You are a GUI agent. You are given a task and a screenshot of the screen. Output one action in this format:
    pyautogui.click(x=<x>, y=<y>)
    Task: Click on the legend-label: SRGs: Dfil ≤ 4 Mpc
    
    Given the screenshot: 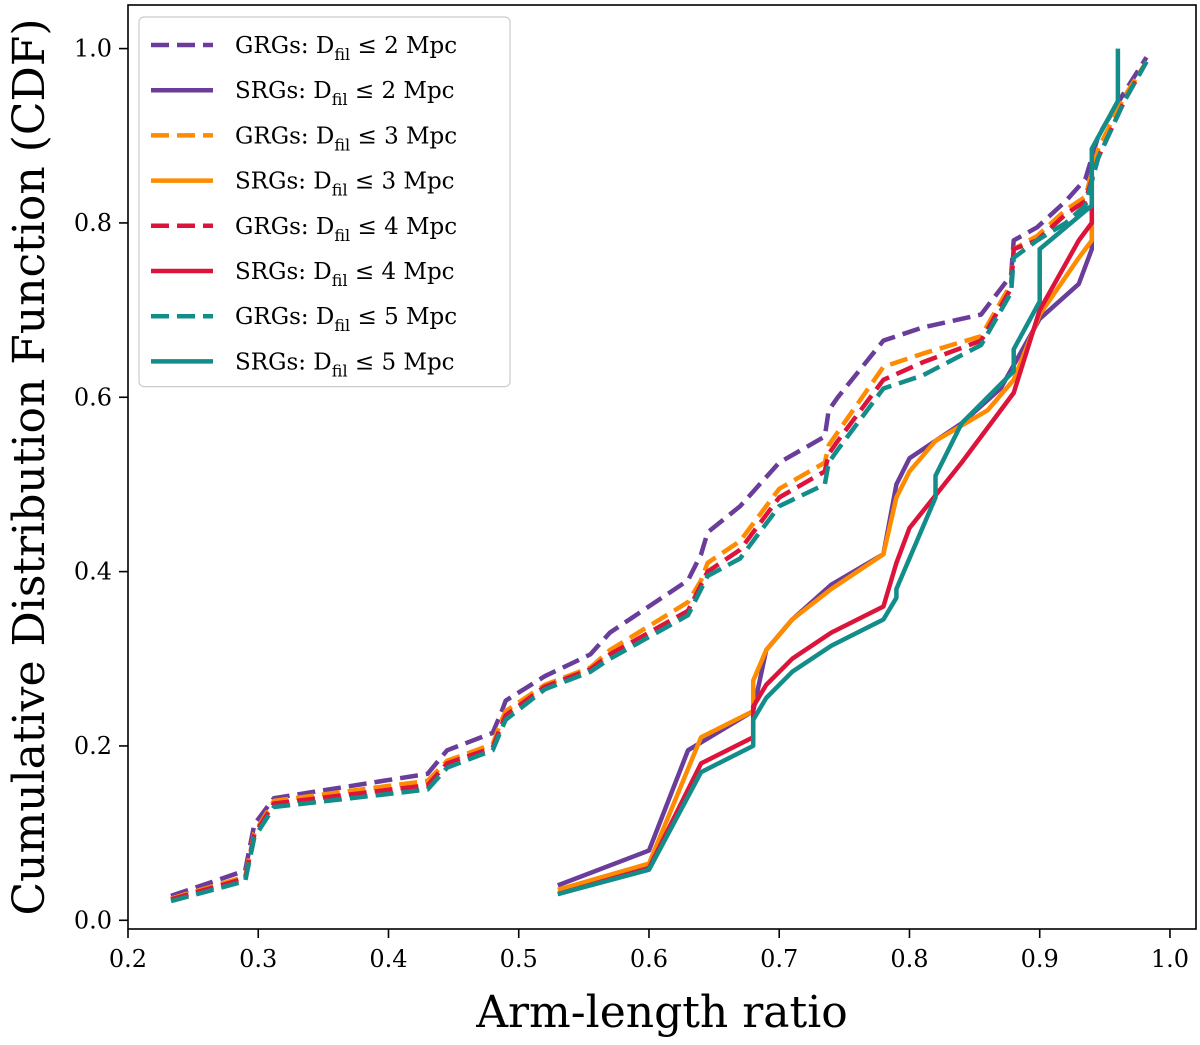 What is the action you would take?
    pyautogui.click(x=345, y=274)
    